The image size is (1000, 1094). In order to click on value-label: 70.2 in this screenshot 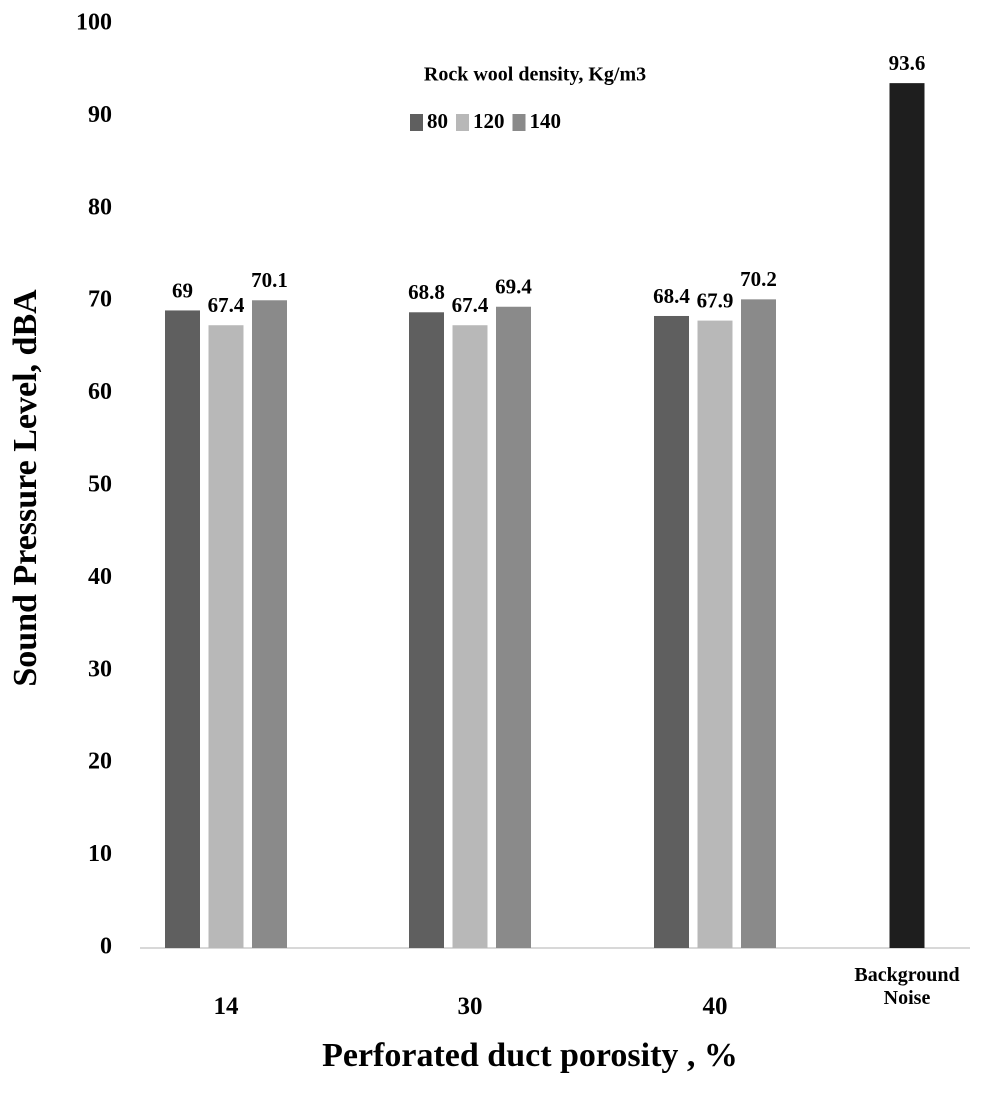, I will do `click(758, 279)`.